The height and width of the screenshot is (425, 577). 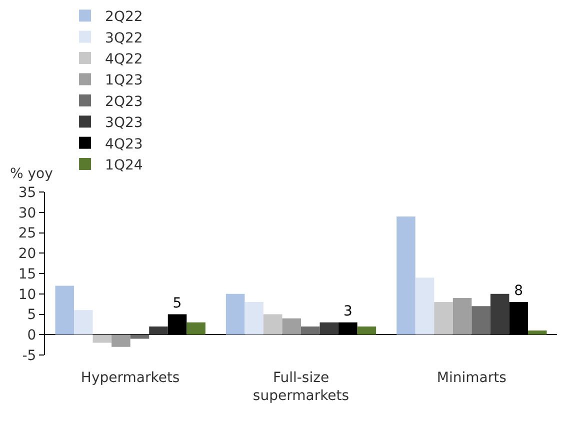 What do you see at coordinates (29, 356) in the screenshot?
I see `y-tick-label: -5` at bounding box center [29, 356].